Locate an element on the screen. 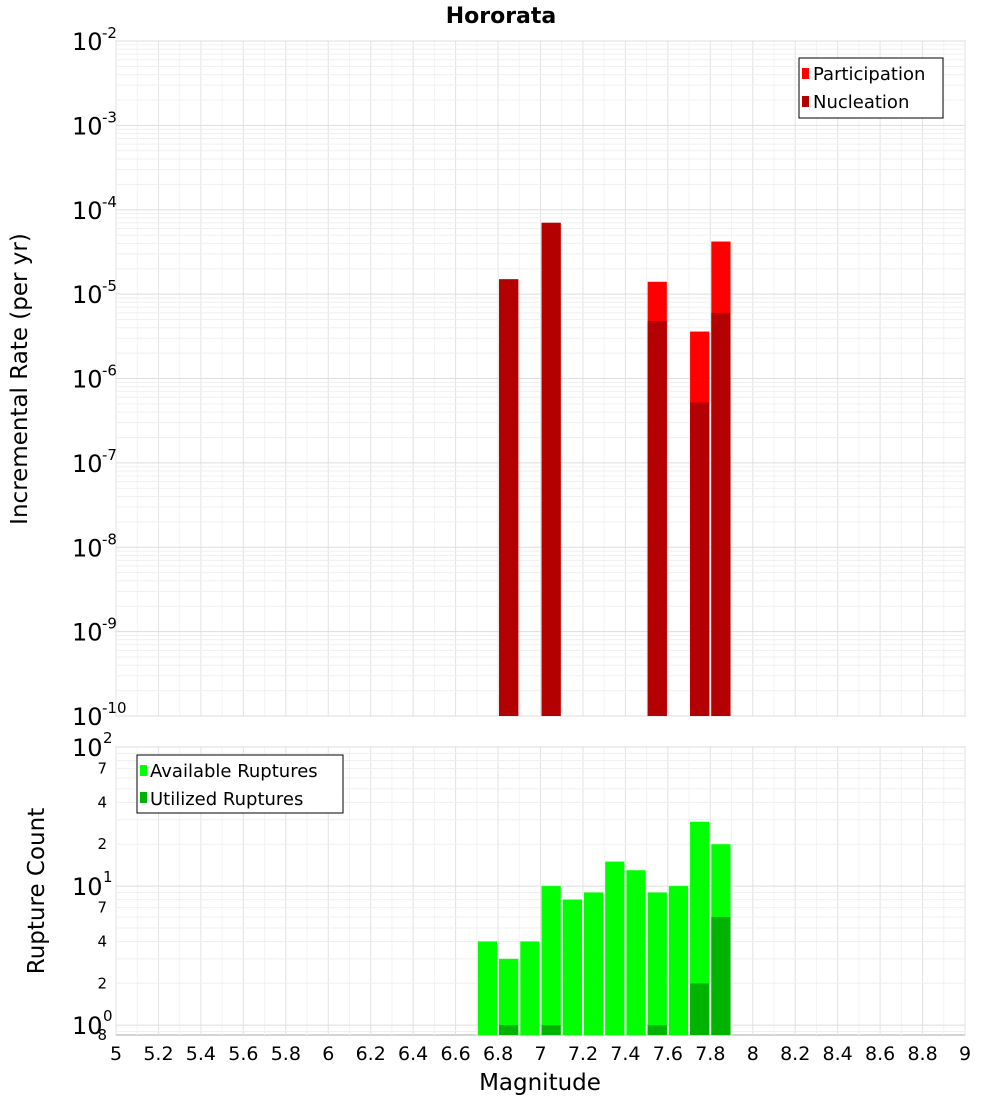 The width and height of the screenshot is (1000, 1100). legend-label-available: Available Ruptures is located at coordinates (234, 771).